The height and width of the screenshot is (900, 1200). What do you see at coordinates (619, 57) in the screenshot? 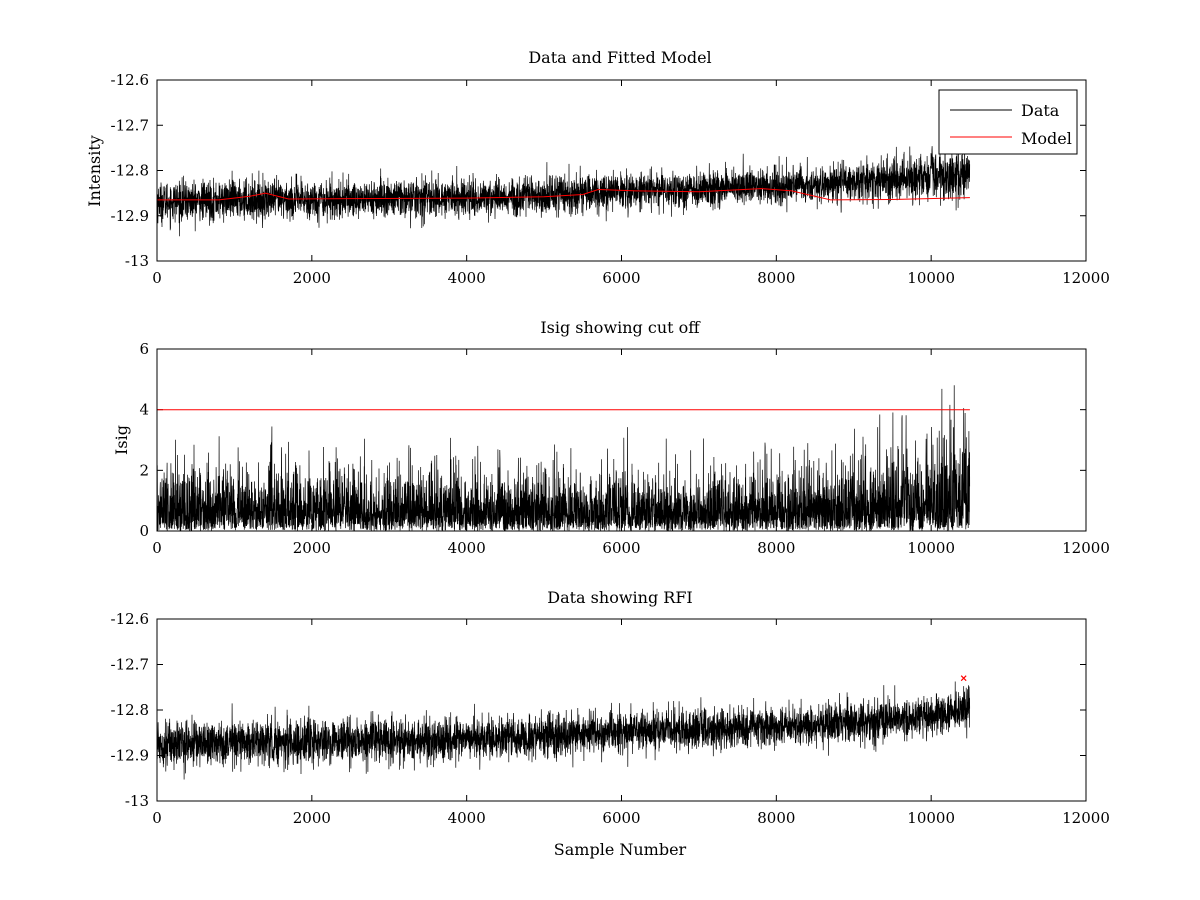
I see `chart-title: Data and Fitted Model` at bounding box center [619, 57].